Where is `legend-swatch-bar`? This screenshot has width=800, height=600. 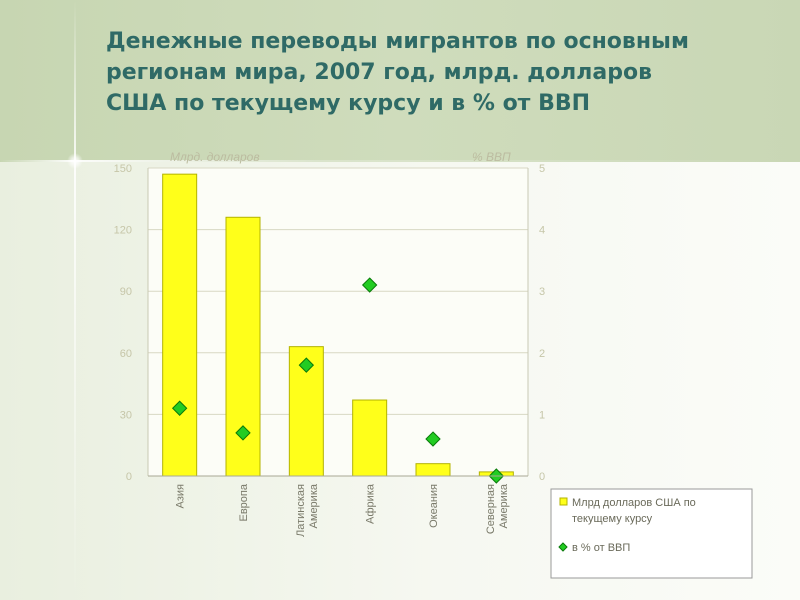
legend-swatch-bar is located at coordinates (563, 501).